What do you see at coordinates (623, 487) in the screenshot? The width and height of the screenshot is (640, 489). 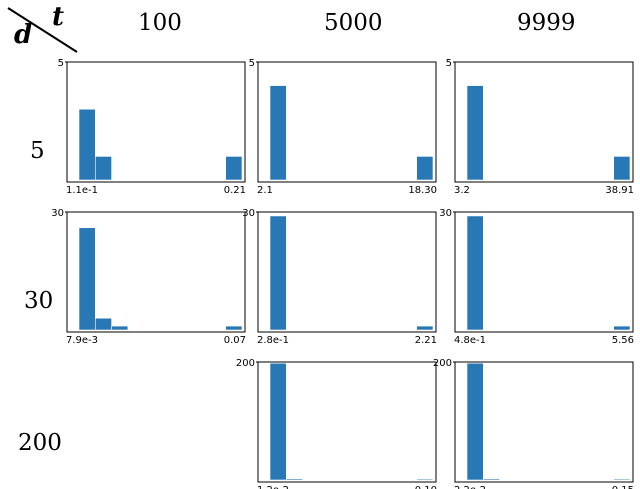 I see `x-max-tick-label: 0.15` at bounding box center [623, 487].